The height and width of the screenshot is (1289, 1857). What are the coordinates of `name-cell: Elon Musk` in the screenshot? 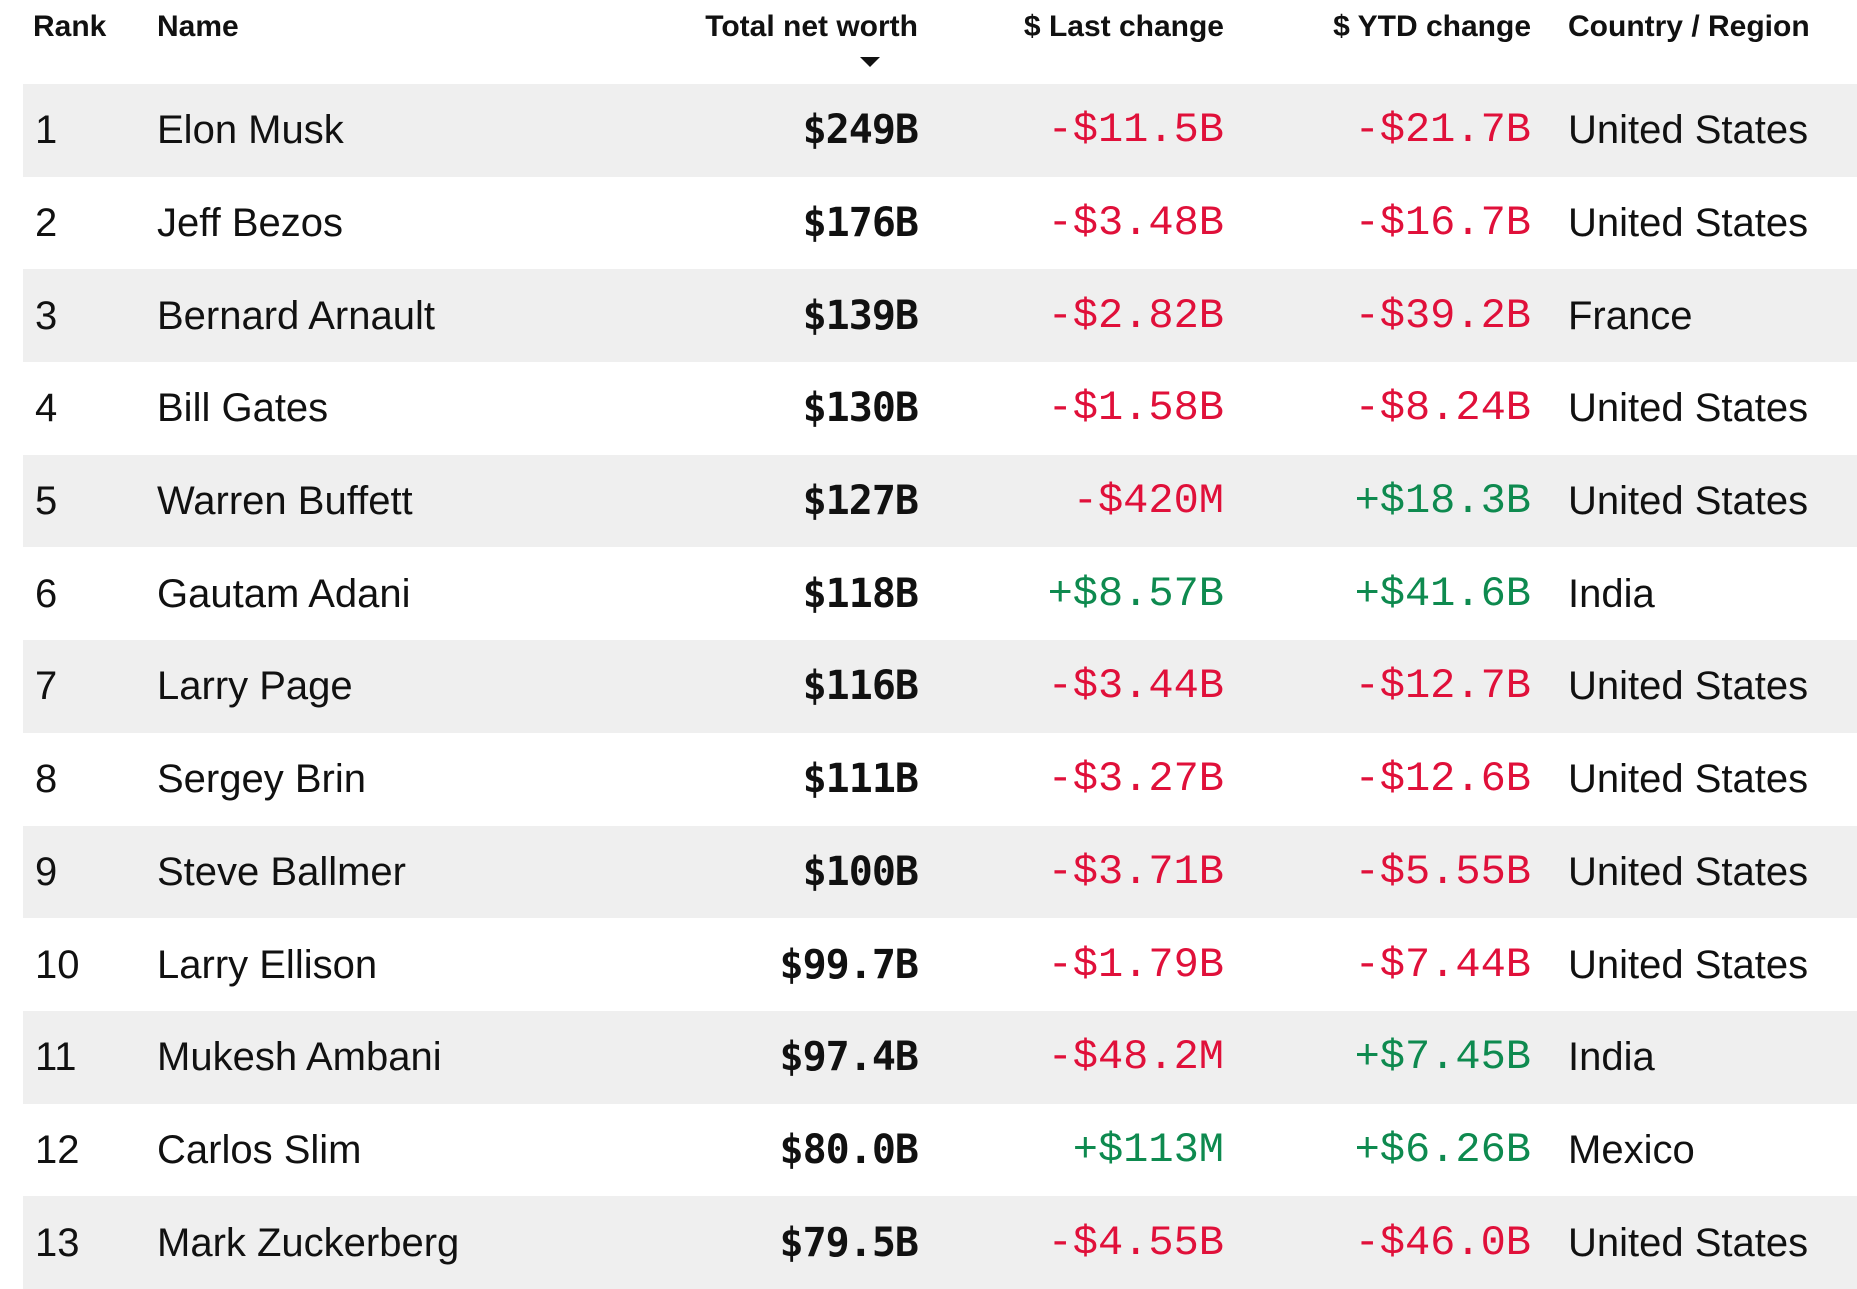 It's located at (250, 130).